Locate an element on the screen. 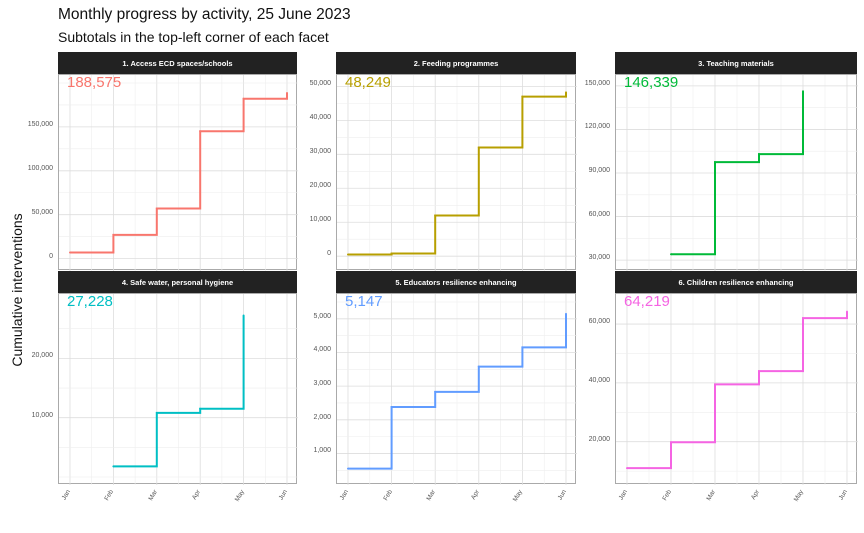  facet-3: 3. Teaching materials 146,339 is located at coordinates (736, 161).